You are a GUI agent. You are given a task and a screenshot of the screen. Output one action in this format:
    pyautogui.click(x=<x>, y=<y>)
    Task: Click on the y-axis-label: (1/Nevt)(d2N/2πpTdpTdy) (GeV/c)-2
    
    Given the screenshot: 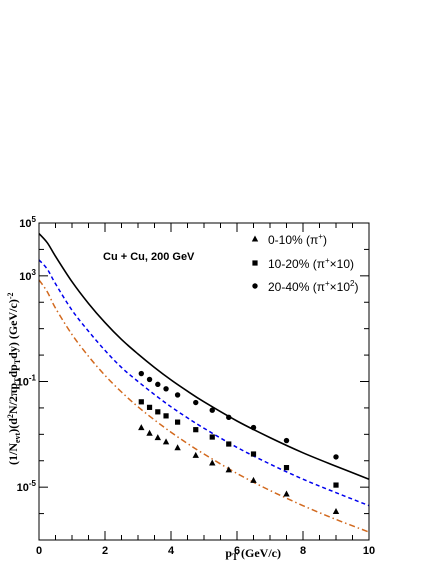 What is the action you would take?
    pyautogui.click(x=14, y=378)
    